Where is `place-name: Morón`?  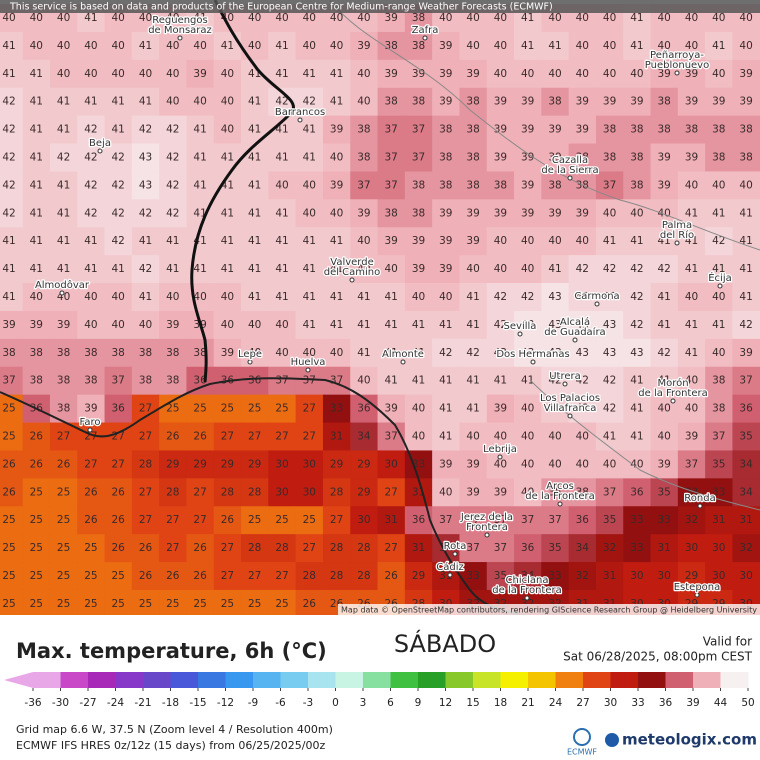
place-name: Morón is located at coordinates (672, 383).